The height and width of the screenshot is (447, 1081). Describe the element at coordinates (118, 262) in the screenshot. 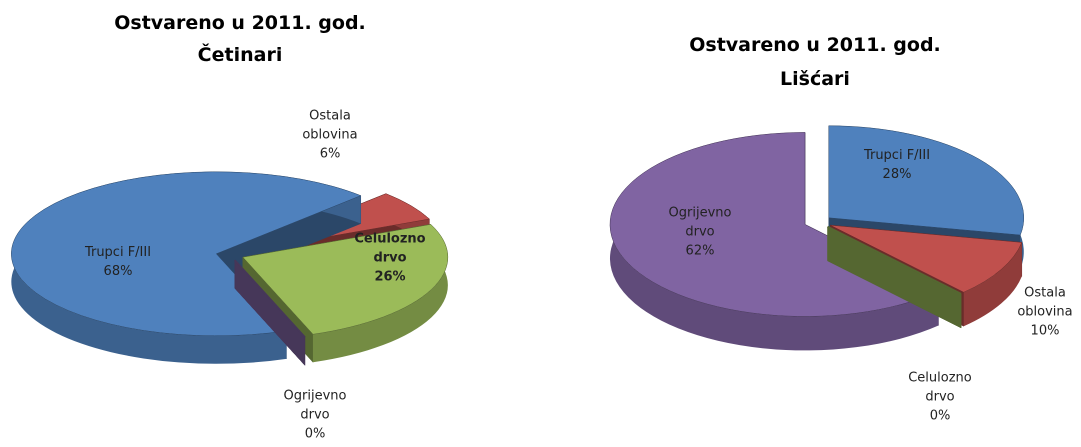

I see `data-label: Trupci F/III 68%` at that location.